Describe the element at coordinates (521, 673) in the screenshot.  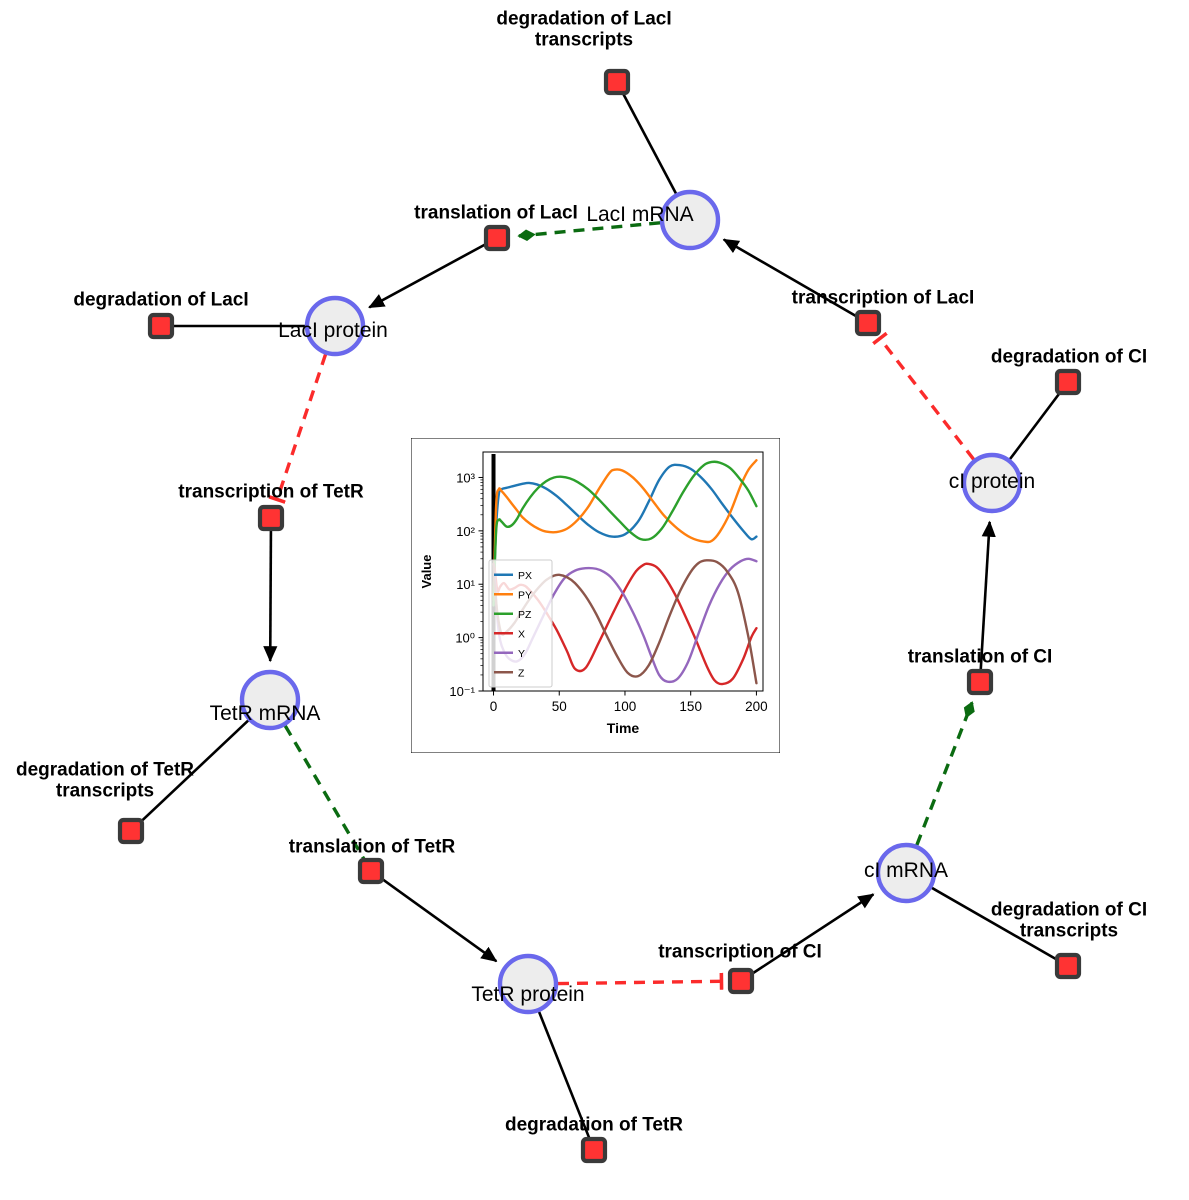
I see `legend-label-Z: Z` at that location.